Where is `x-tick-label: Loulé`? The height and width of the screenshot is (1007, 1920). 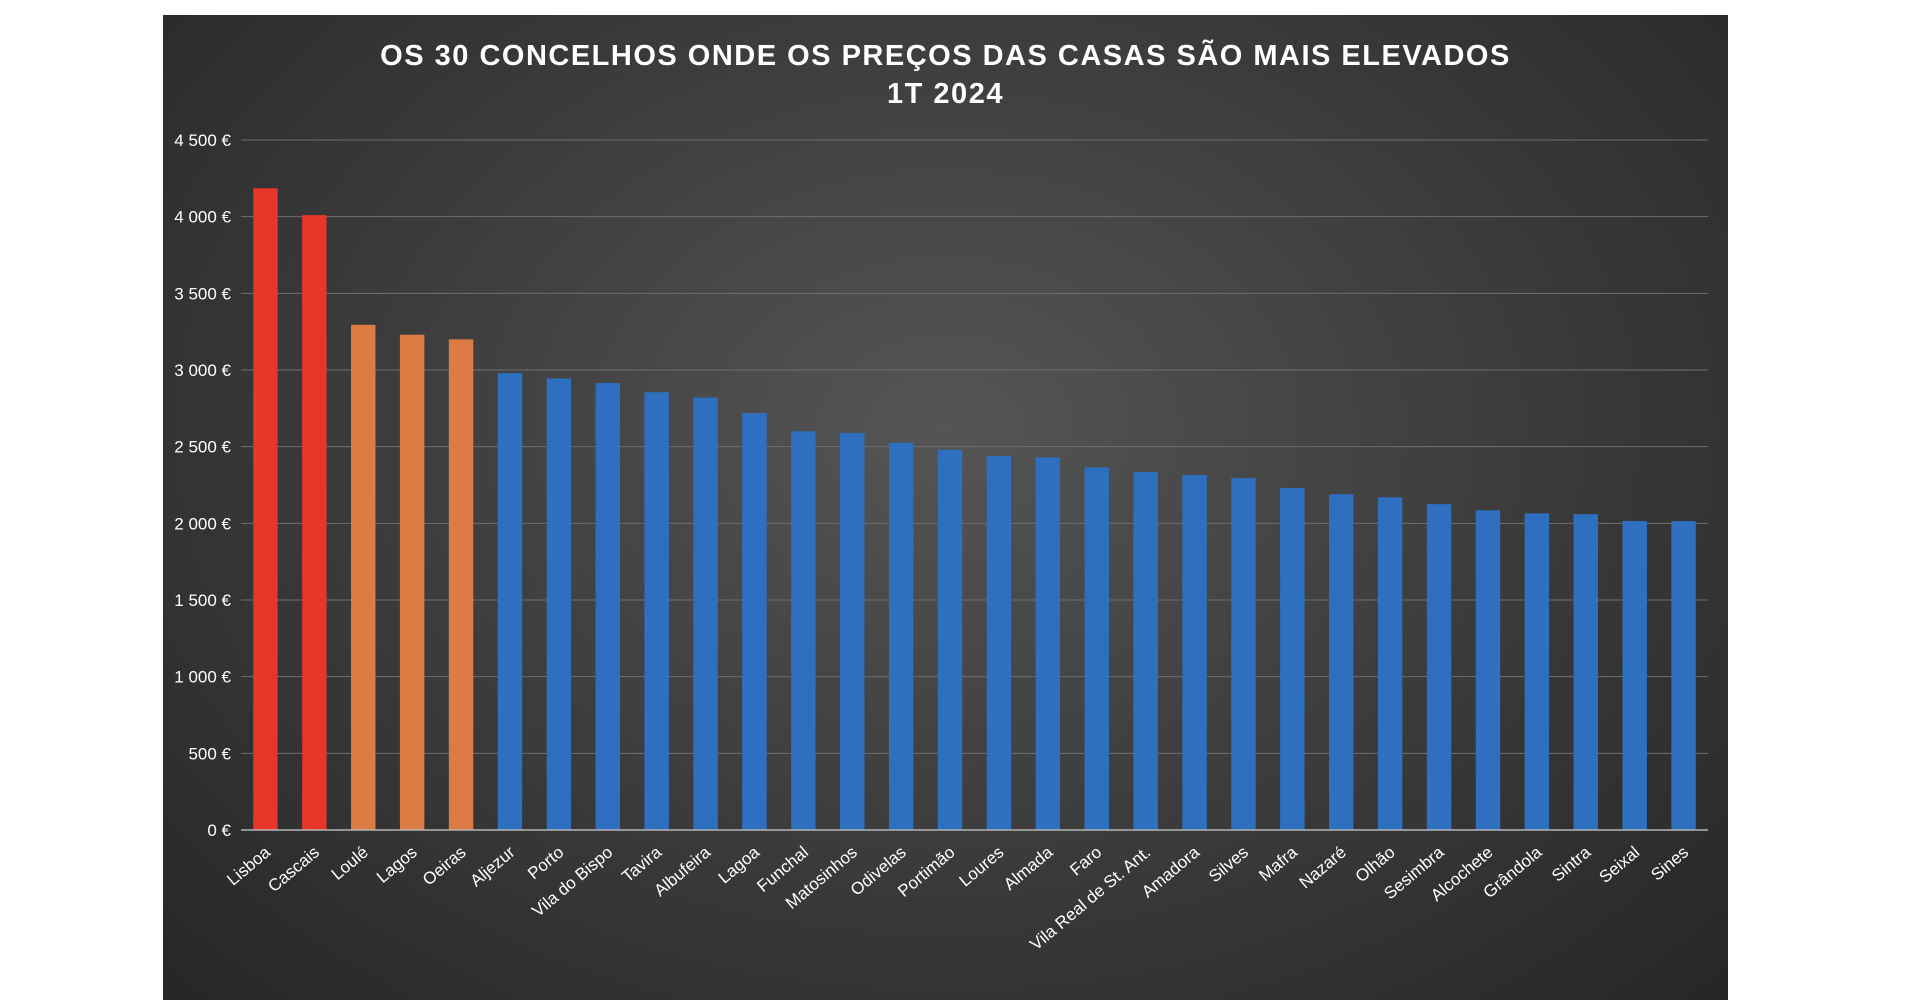 x-tick-label: Loulé is located at coordinates (350, 863).